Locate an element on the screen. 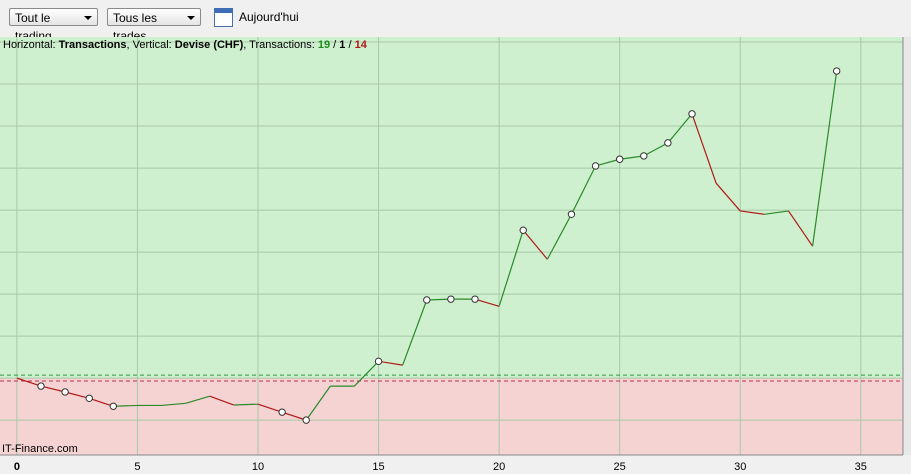 This screenshot has height=474, width=911. date-button: Aujourd'hui is located at coordinates (269, 17).